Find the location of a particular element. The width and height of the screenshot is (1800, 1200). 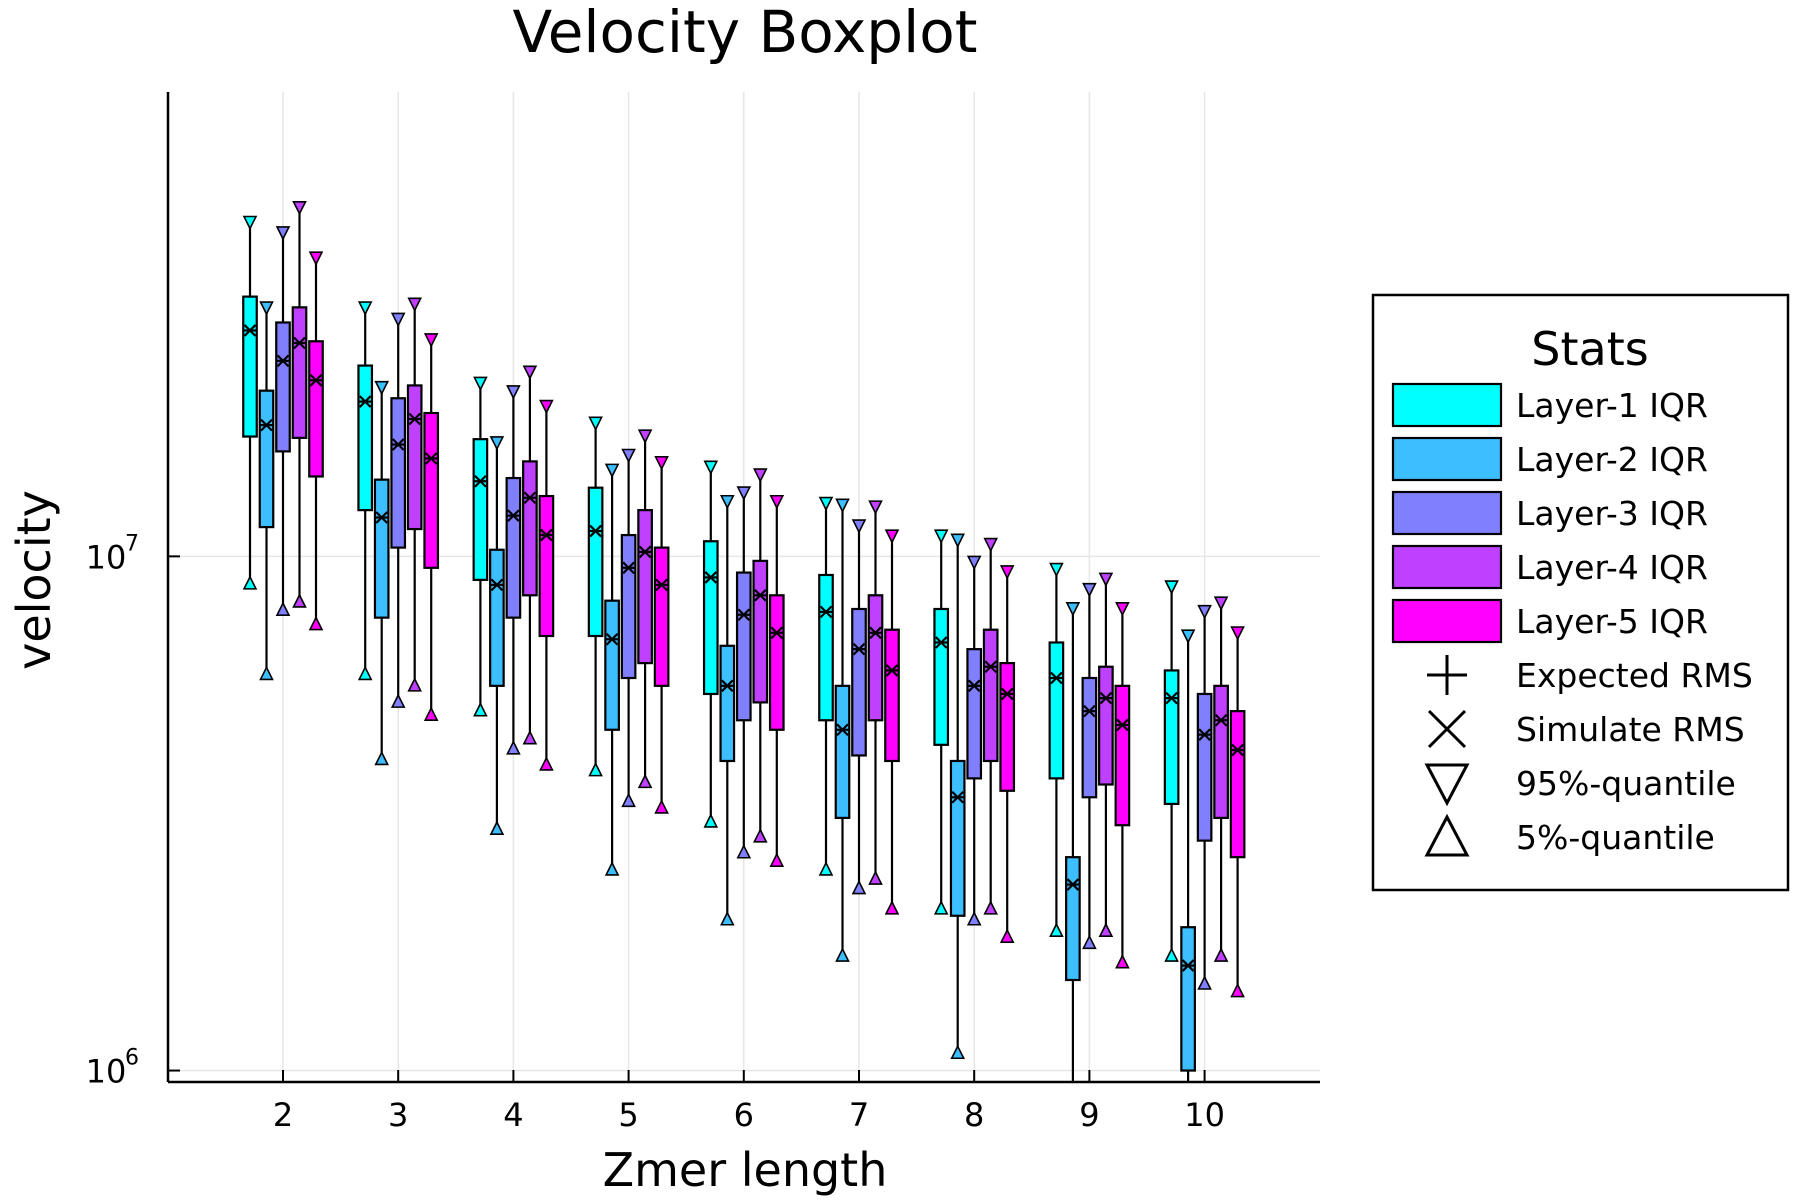

legend-label-layer-4: Layer-4 IQR is located at coordinates (1612, 567).